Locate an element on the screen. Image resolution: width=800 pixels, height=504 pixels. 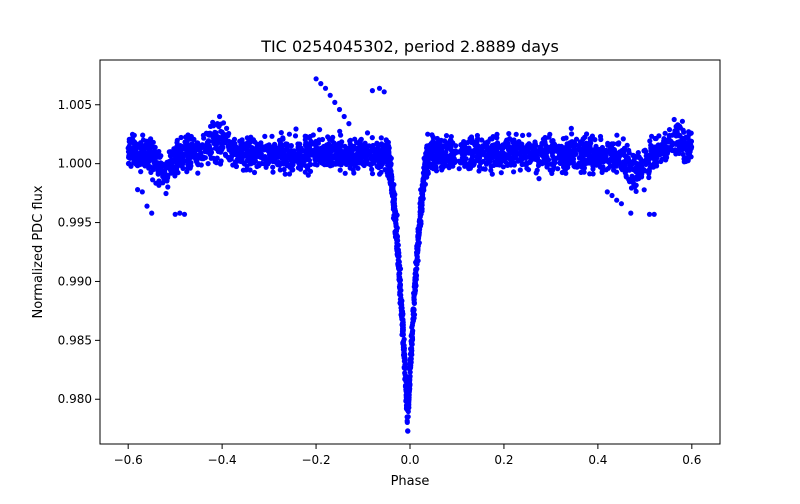
x-tick-label: 0.4 is located at coordinates (597, 460).